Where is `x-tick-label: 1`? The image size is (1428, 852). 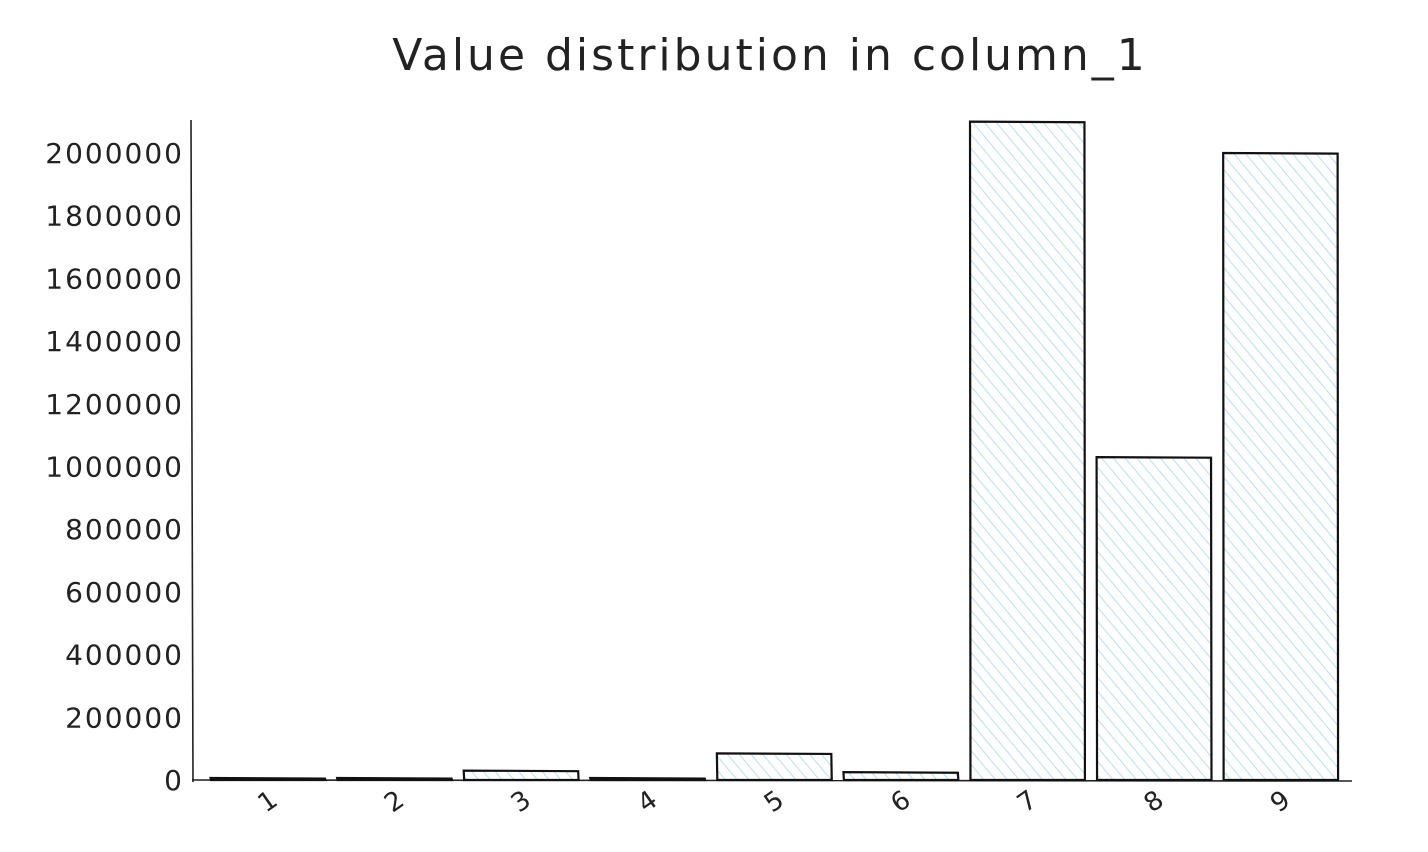 x-tick-label: 1 is located at coordinates (268, 802).